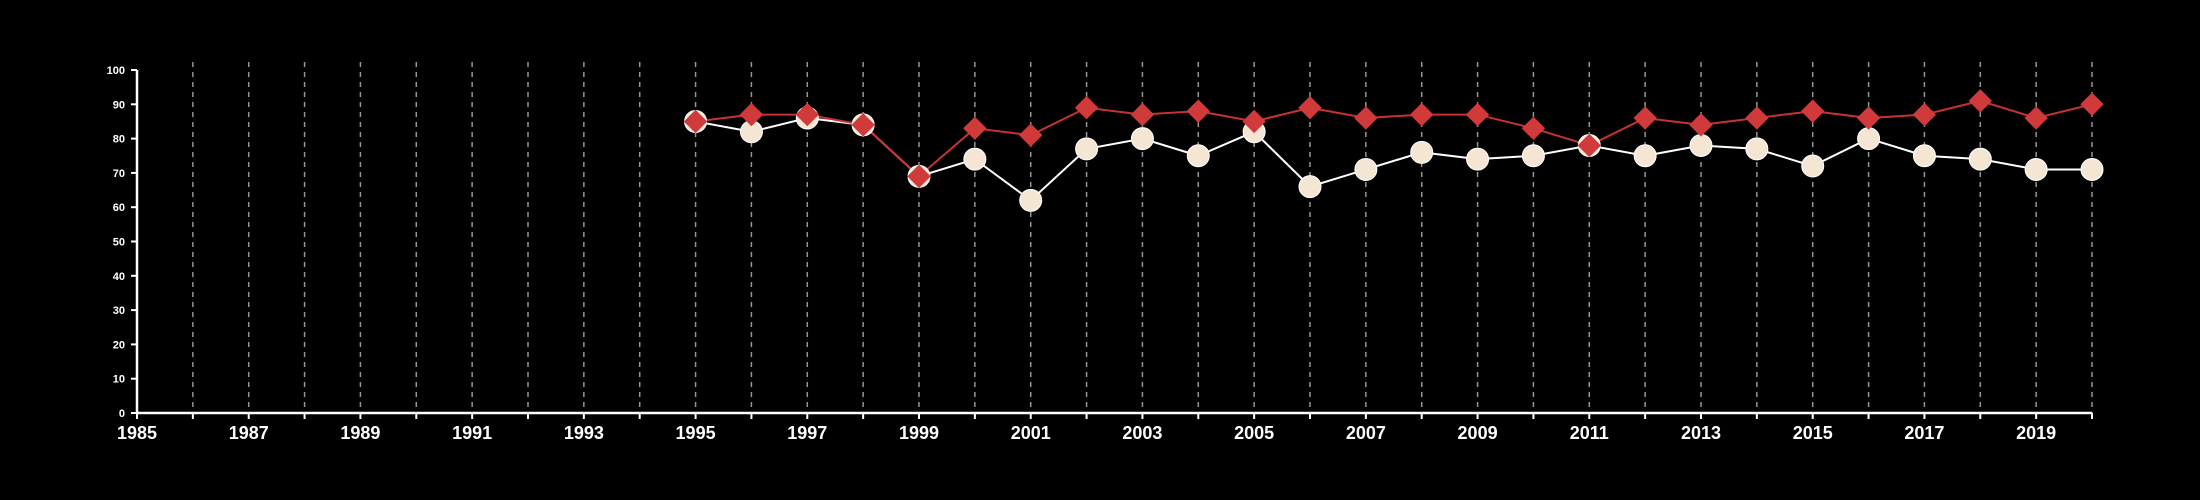 This screenshot has width=2200, height=500. What do you see at coordinates (1533, 156) in the screenshot?
I see `series-1-point-2010` at bounding box center [1533, 156].